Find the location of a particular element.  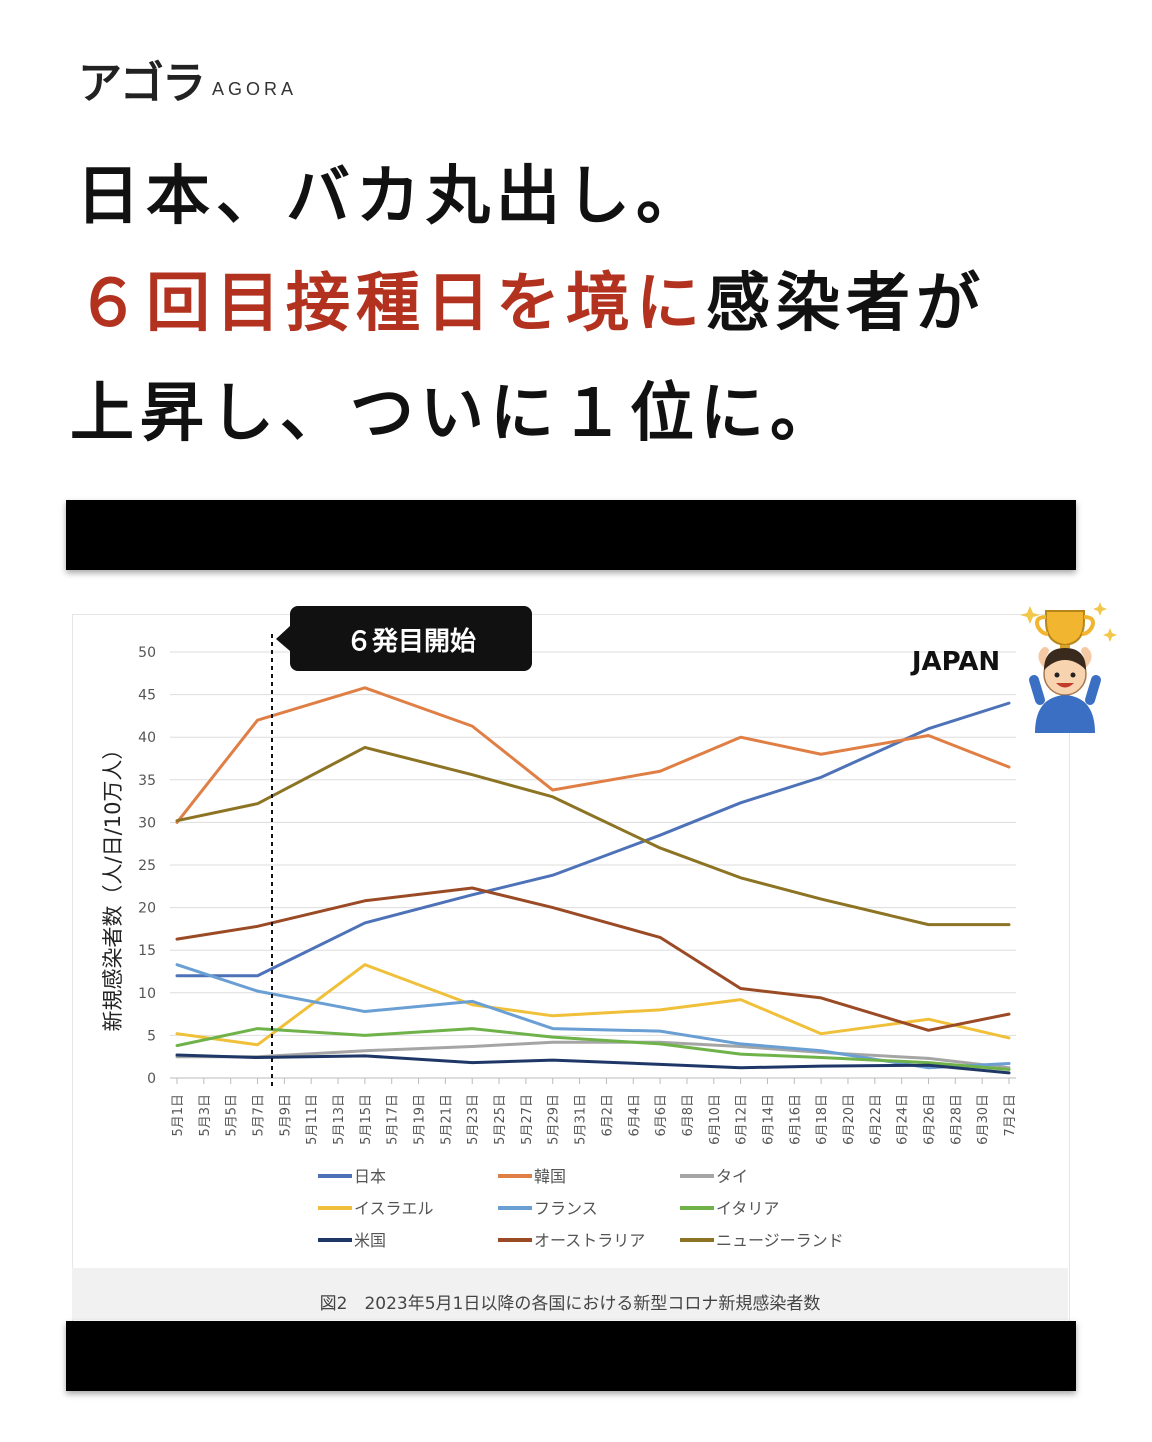

y-tick-40: 40 is located at coordinates (147, 738).